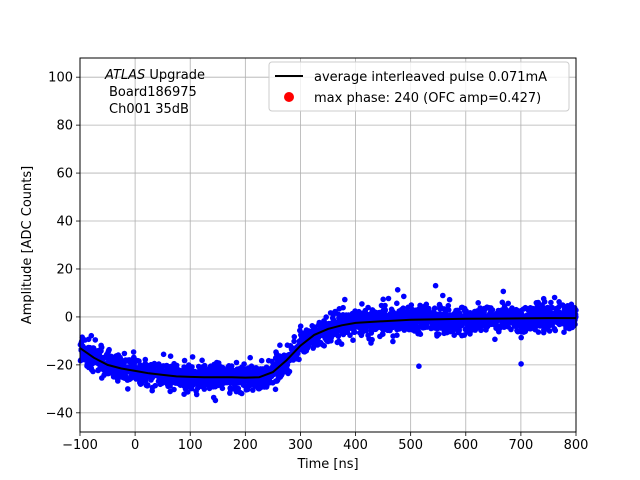 The height and width of the screenshot is (480, 640). I want to click on average-line, so click(327, 348).